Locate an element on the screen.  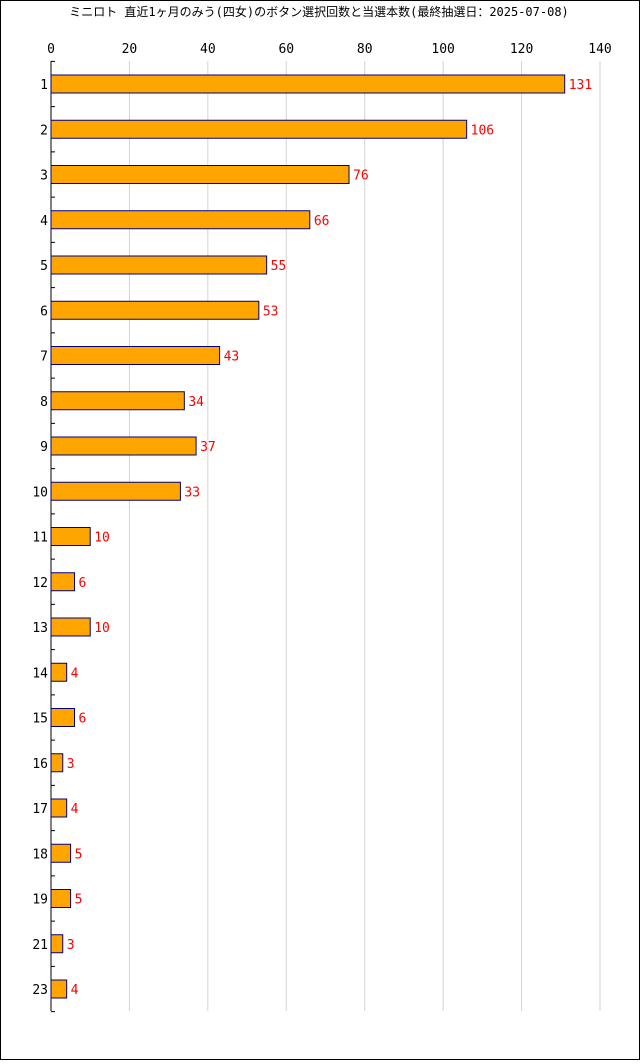
category-label: 2 is located at coordinates (44, 130).